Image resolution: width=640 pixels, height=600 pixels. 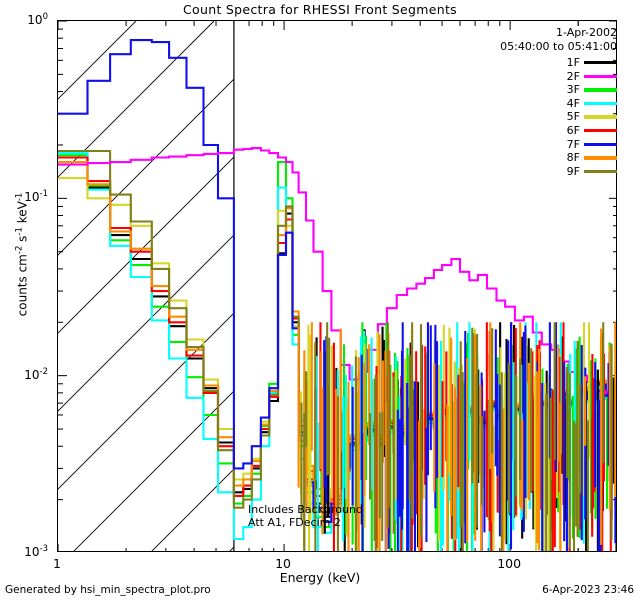 I want to click on y-tick-exponent: 0, so click(x=45, y=17).